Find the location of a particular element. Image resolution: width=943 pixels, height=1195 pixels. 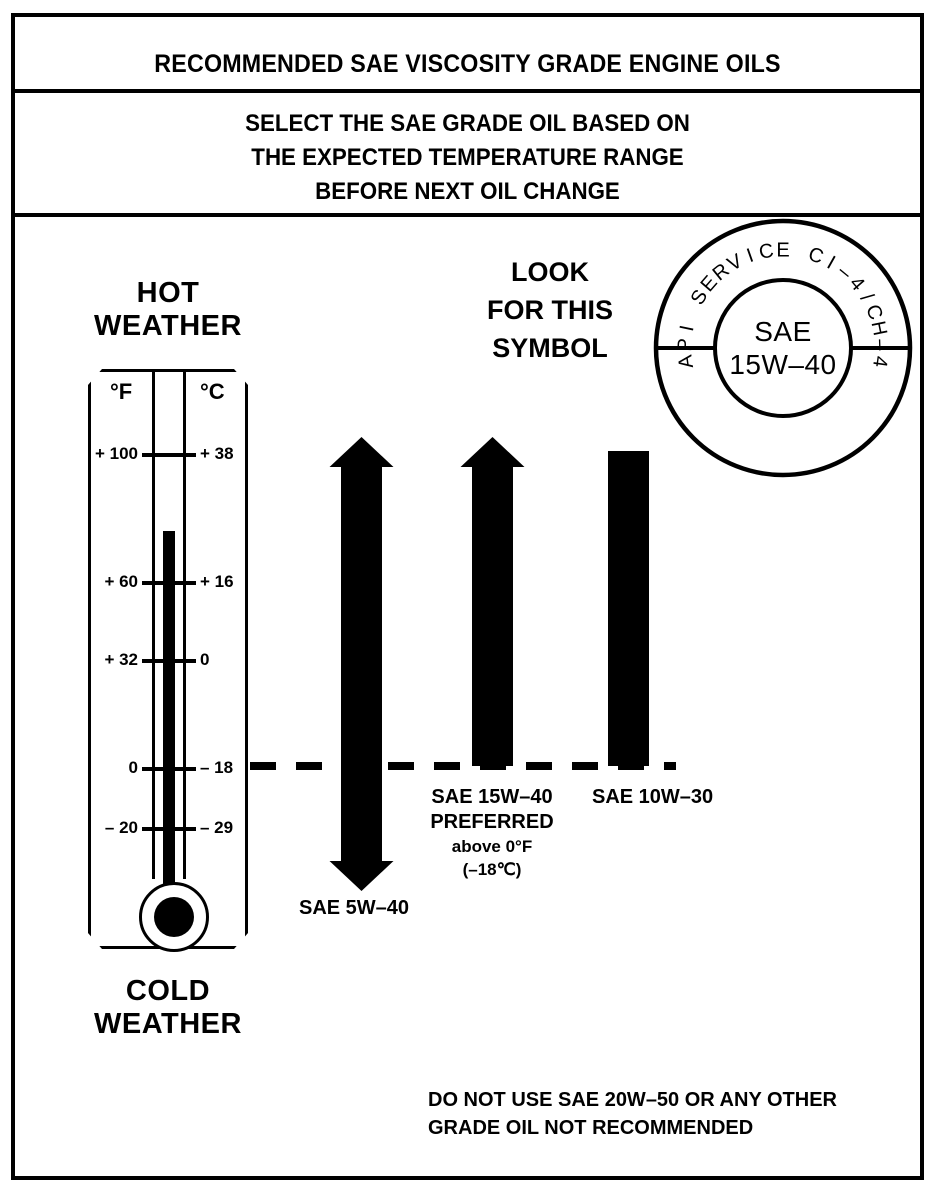

subtitle-line-2: THE EXPECTED TEMPERATURE RANGE is located at coordinates (467, 157).